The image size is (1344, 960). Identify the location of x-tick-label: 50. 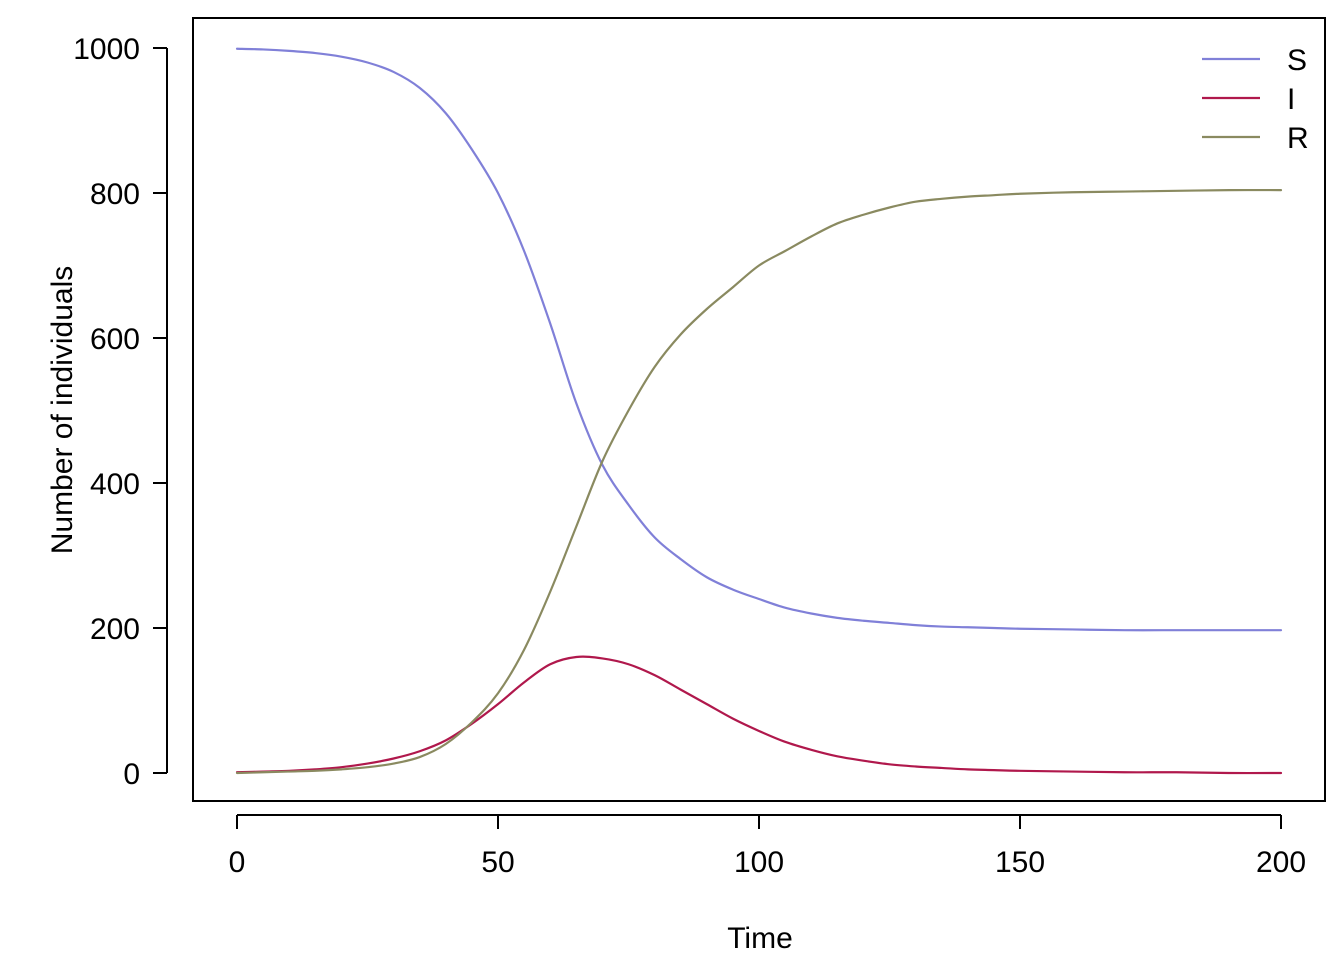
(497, 862).